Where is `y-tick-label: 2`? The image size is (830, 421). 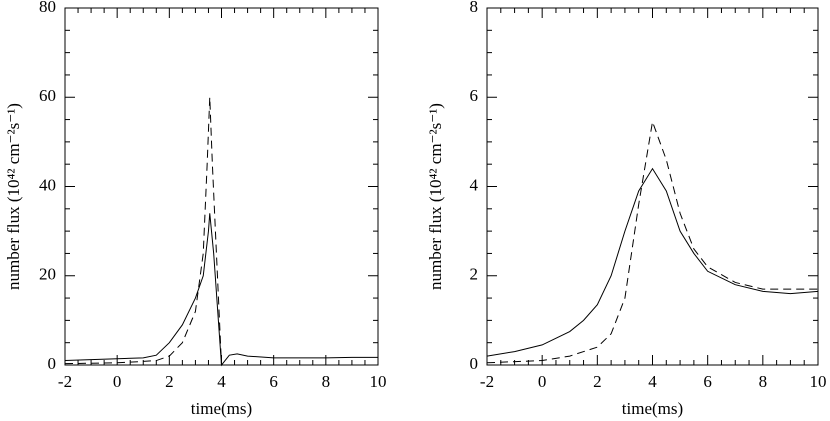
y-tick-label: 2 is located at coordinates (474, 274).